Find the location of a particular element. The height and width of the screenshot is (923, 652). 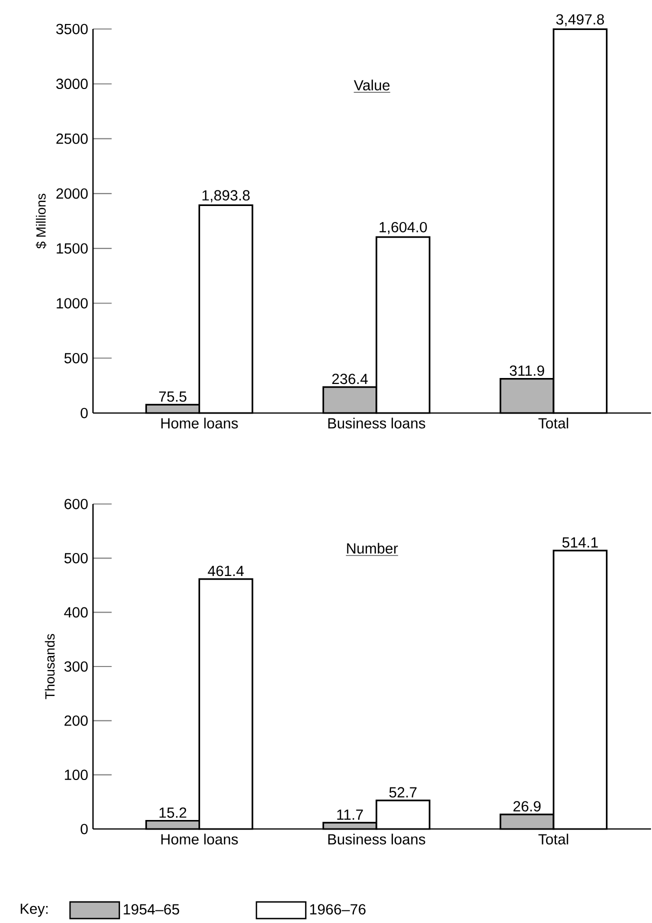

data-label: 1,604.0 is located at coordinates (404, 228).